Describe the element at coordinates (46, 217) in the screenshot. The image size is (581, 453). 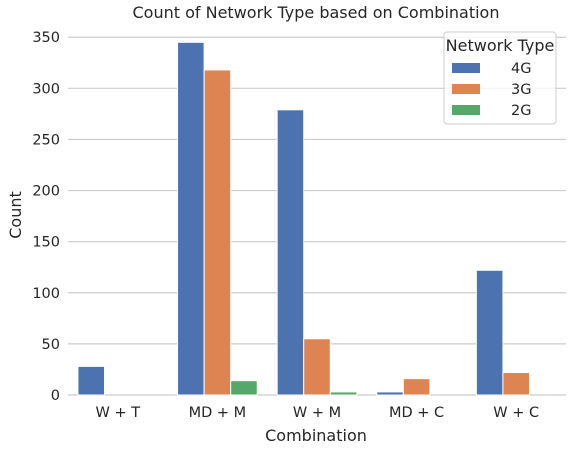
I see `y-axis-ticks: 0 50 100 150 200 250 300 350` at that location.